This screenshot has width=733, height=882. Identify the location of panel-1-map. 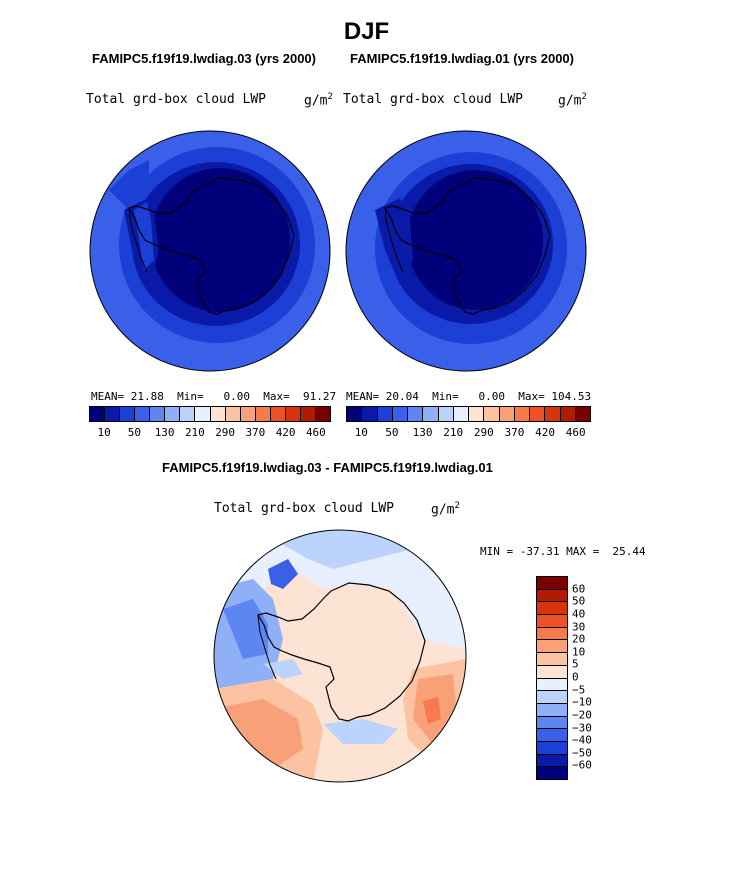
(210, 251).